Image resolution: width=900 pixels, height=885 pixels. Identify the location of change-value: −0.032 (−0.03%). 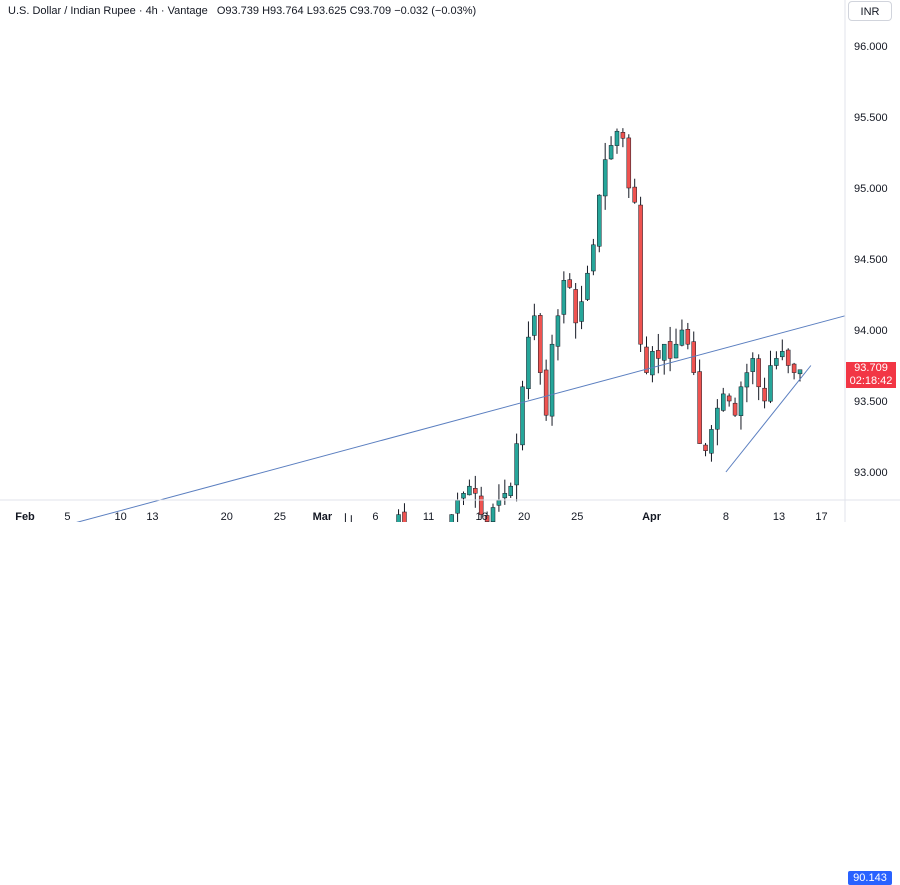
(435, 11).